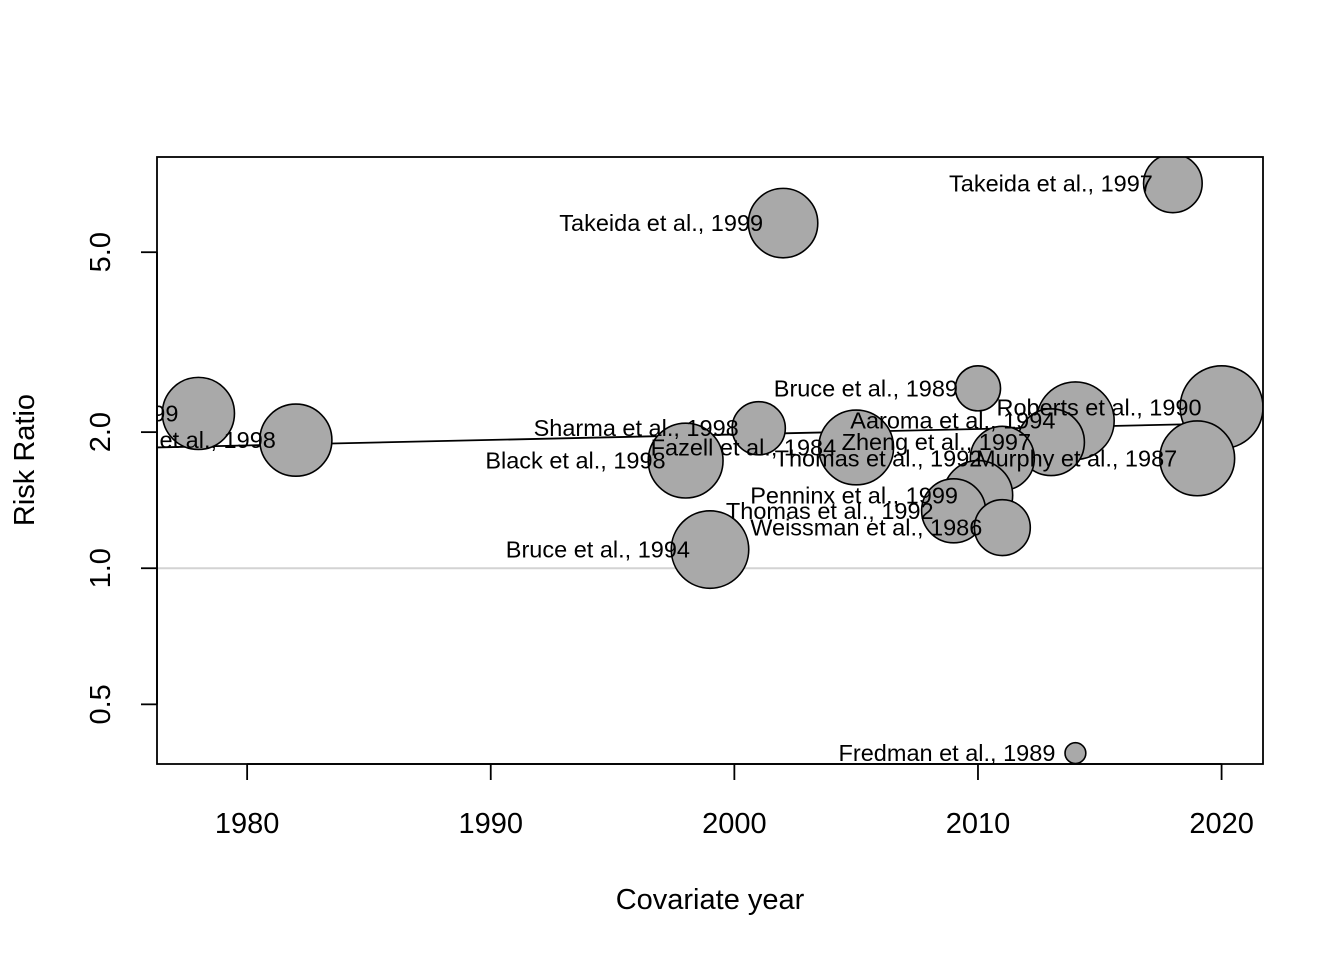 This screenshot has height=965, width=1344. I want to click on point-label: Bruce et al., 1994, so click(598, 550).